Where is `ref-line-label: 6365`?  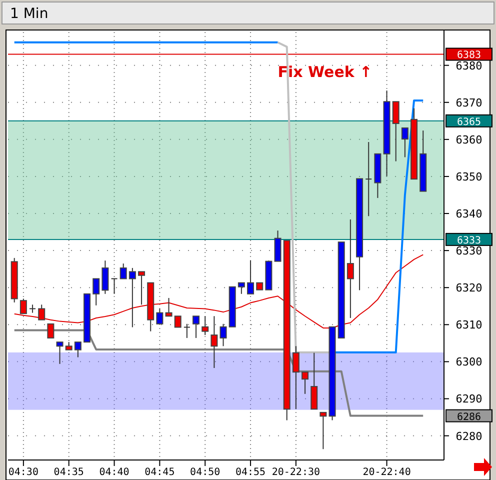 ref-line-label: 6365 is located at coordinates (469, 122).